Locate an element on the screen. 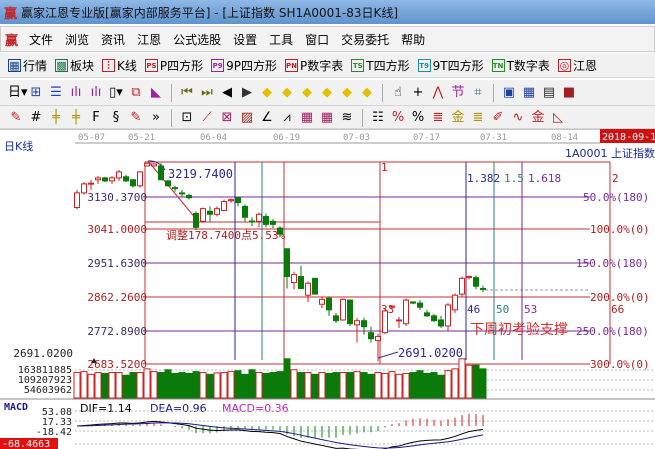 The image size is (655, 449). last-icon: ⏭ is located at coordinates (207, 92).